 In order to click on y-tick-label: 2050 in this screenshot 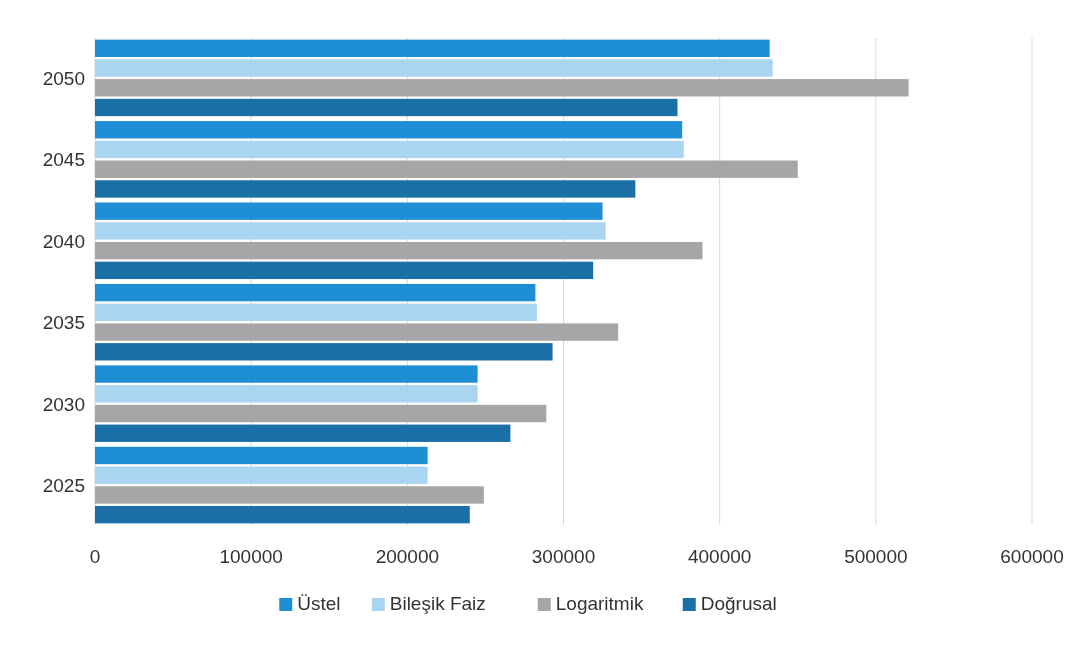, I will do `click(63, 78)`.